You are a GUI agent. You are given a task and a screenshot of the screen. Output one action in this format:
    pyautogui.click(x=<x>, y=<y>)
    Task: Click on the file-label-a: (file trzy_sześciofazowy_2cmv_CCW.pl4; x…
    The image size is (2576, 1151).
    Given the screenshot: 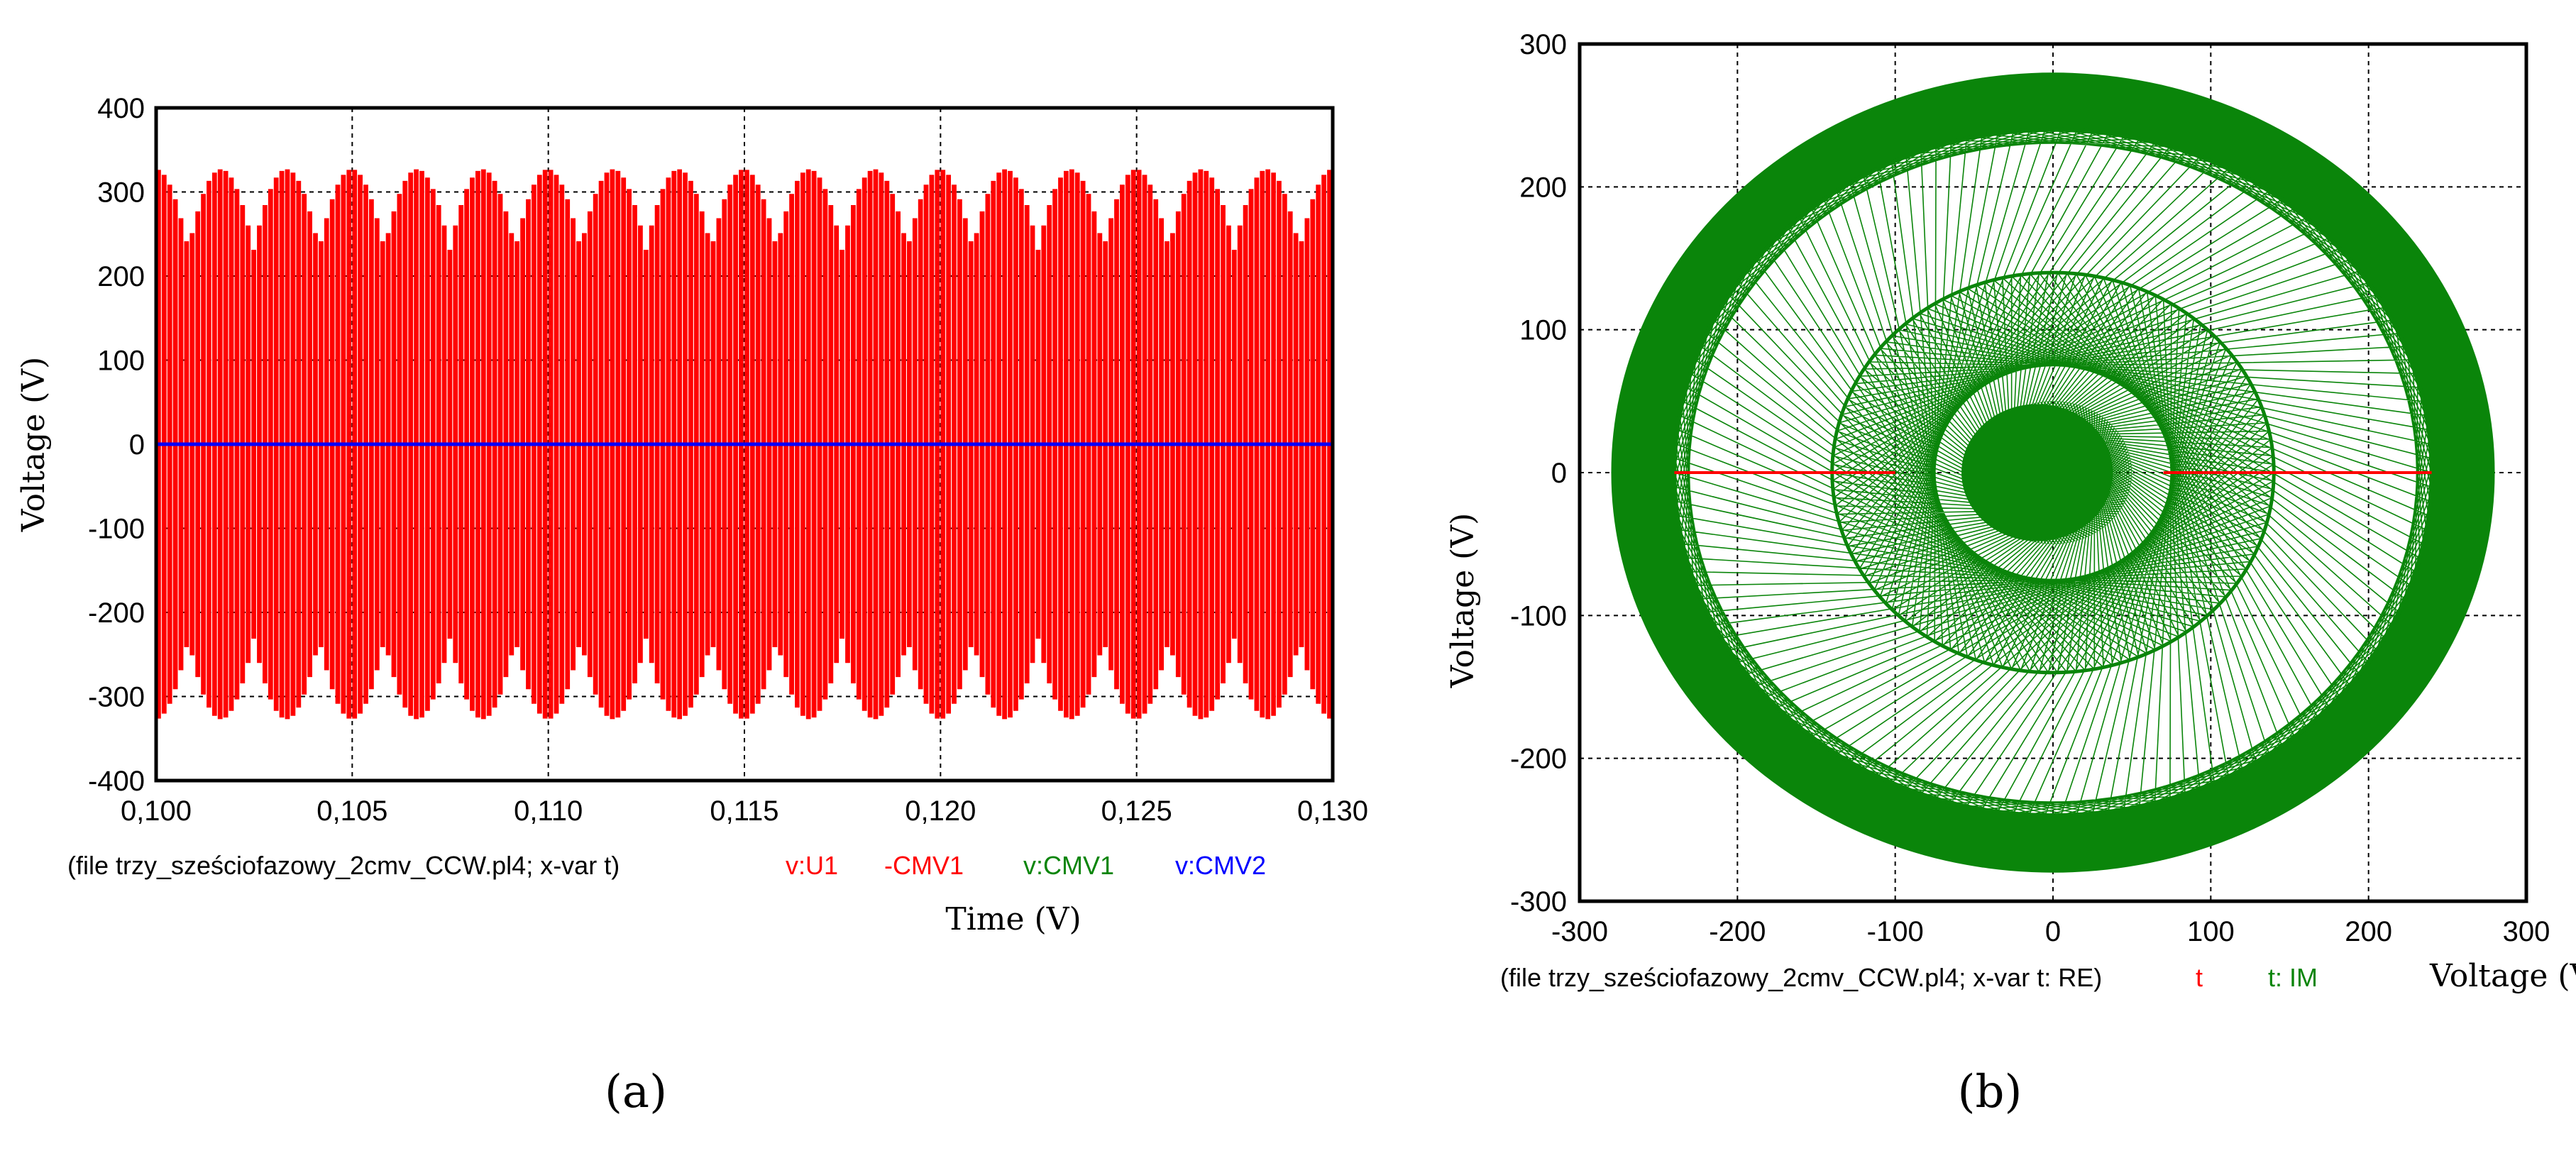 What is the action you would take?
    pyautogui.click(x=343, y=865)
    